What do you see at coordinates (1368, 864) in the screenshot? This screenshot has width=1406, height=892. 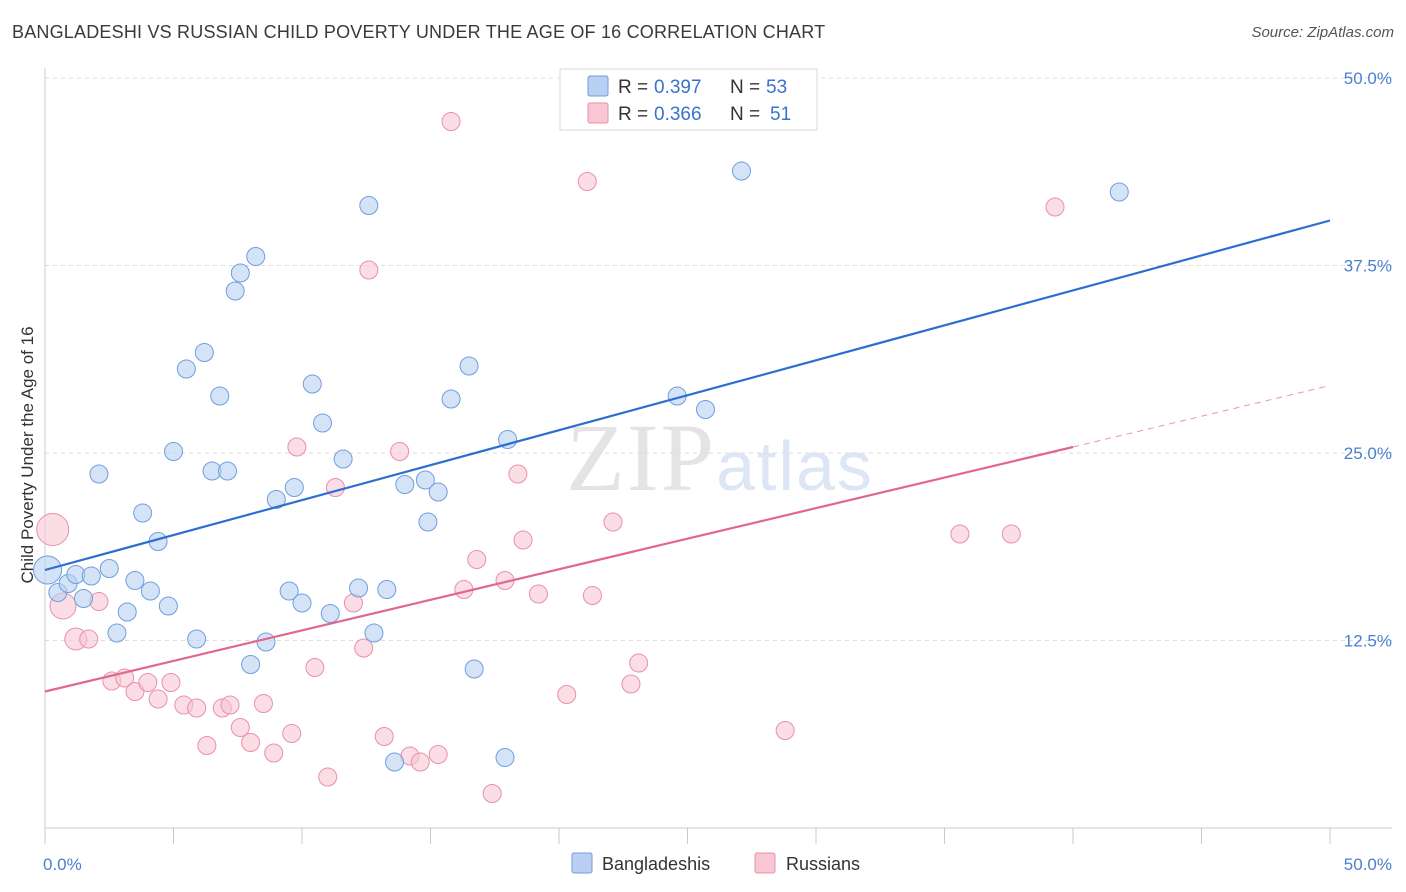 I see `x-tick-label-max: 50.0%` at bounding box center [1368, 864].